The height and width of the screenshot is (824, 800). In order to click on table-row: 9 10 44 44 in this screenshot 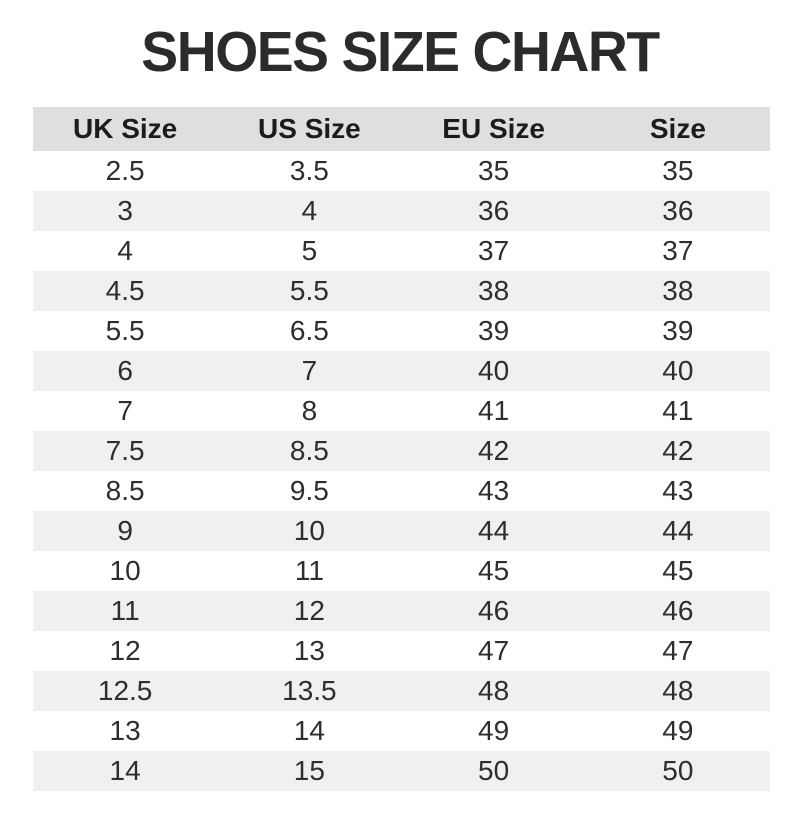, I will do `click(401, 531)`.